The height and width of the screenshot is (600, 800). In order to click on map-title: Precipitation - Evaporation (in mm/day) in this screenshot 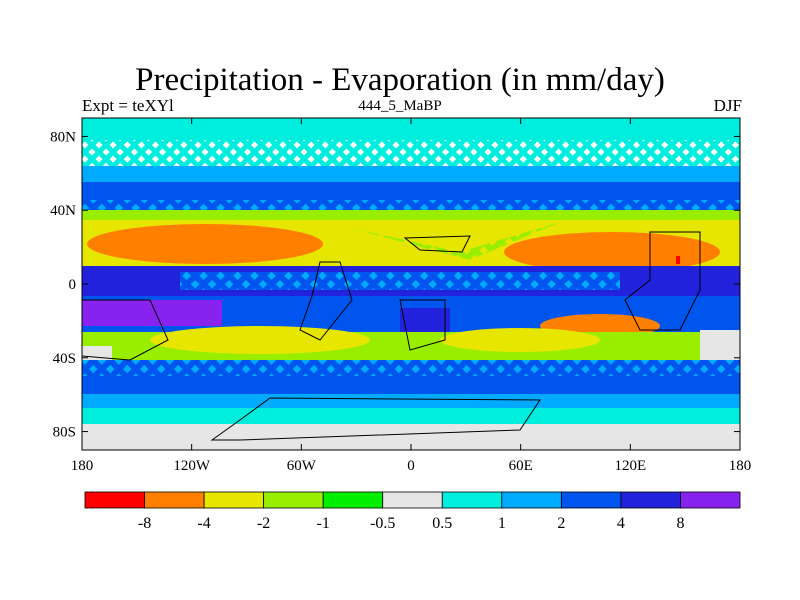, I will do `click(400, 80)`.